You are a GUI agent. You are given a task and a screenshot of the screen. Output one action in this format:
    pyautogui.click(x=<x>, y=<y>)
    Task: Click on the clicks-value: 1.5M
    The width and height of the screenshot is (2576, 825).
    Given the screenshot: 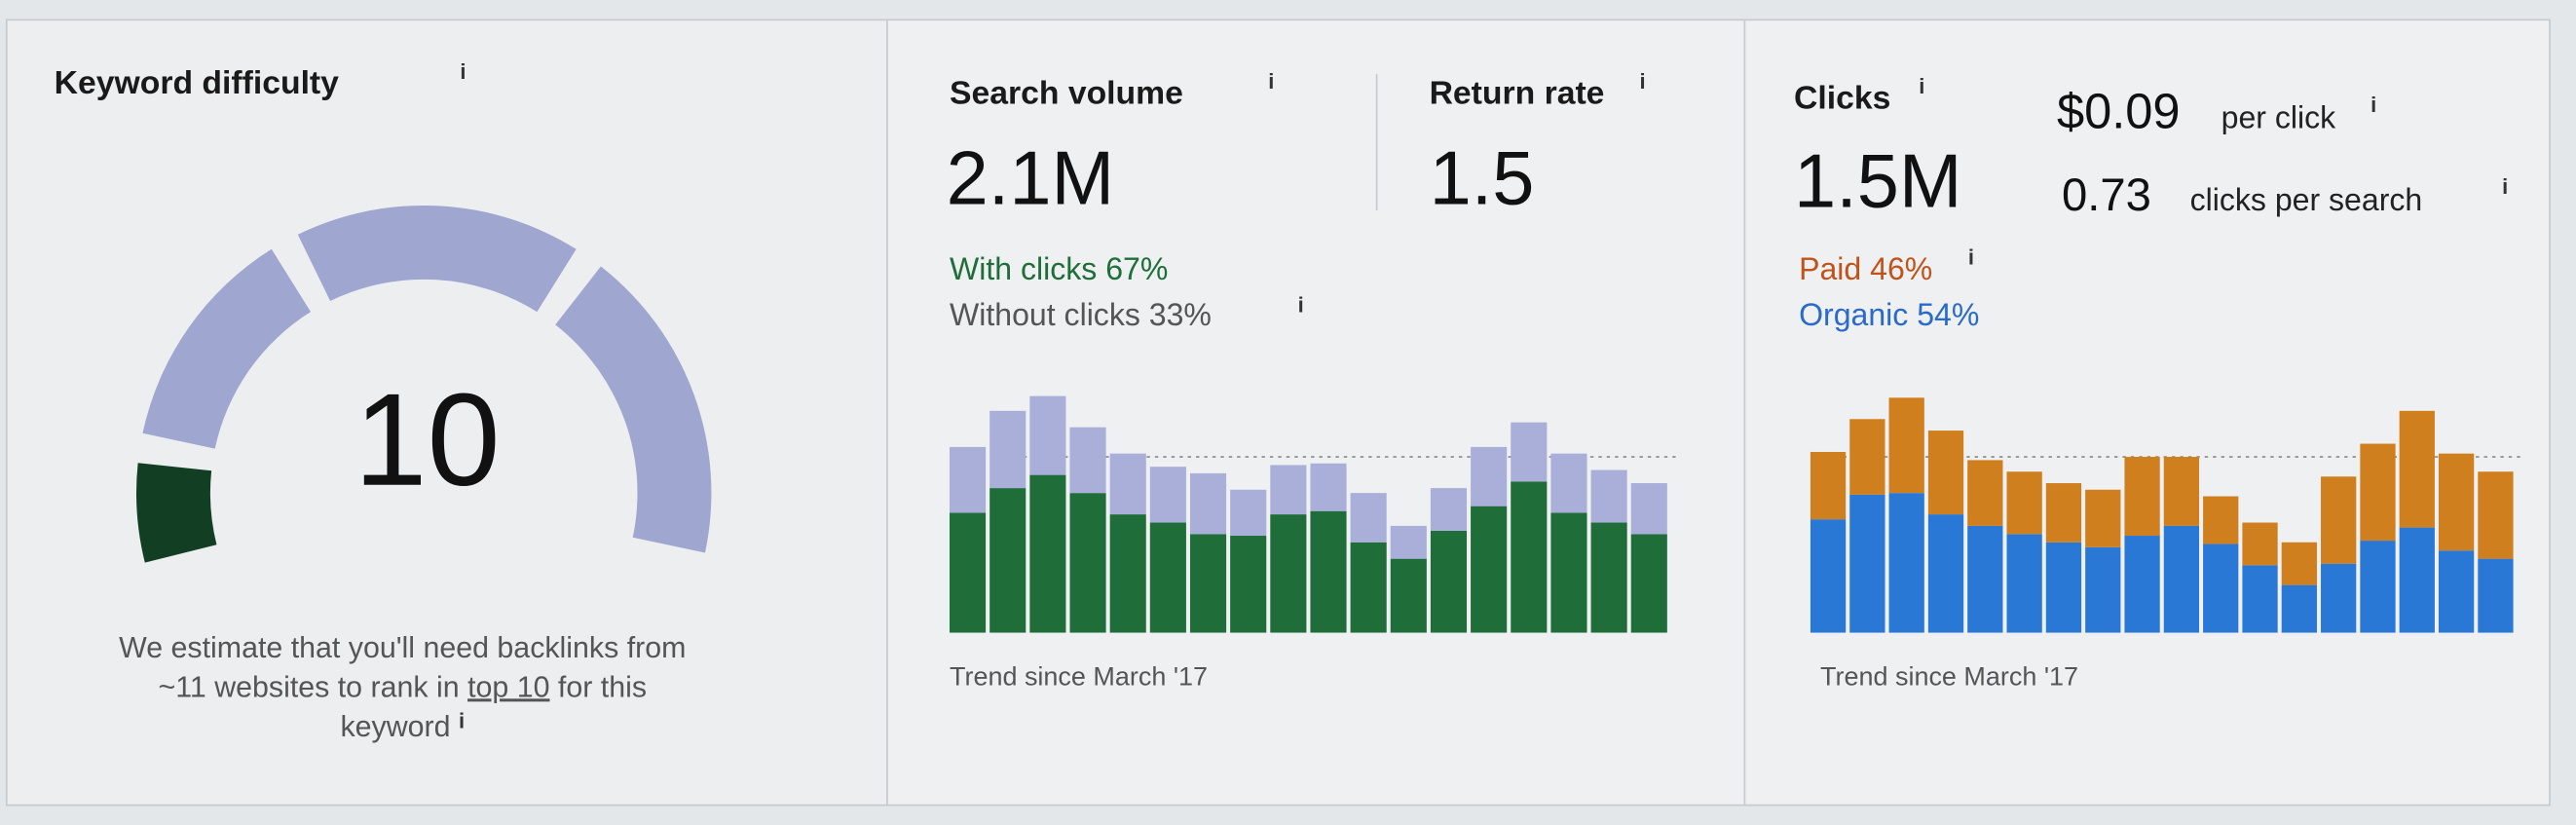 What is the action you would take?
    pyautogui.click(x=1877, y=182)
    